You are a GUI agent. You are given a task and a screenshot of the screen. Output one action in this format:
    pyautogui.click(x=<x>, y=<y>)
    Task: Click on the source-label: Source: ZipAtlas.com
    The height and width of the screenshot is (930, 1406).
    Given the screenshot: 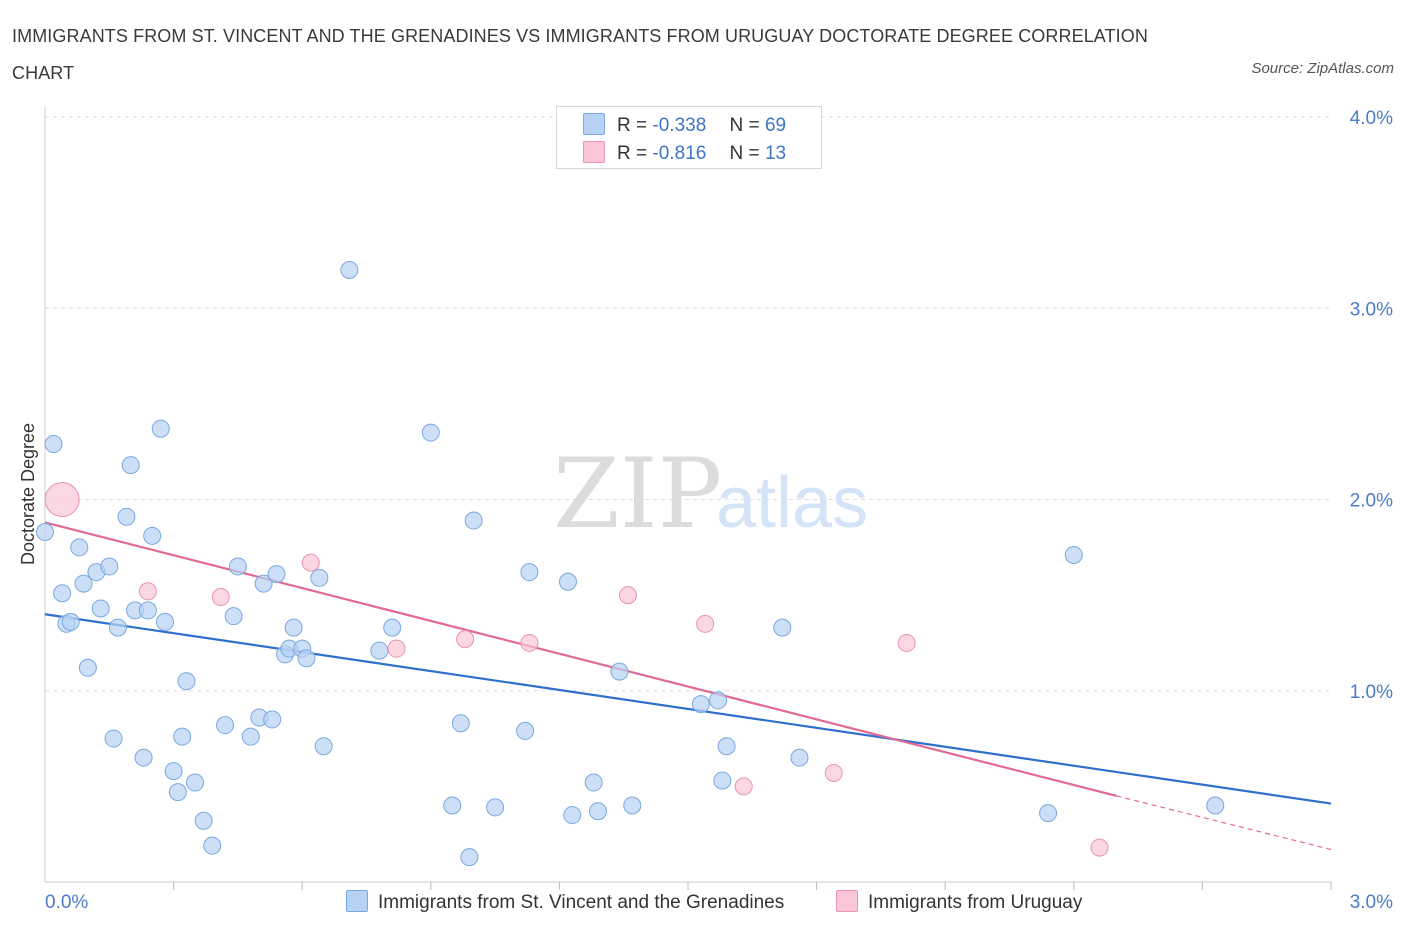 What is the action you would take?
    pyautogui.click(x=1322, y=68)
    